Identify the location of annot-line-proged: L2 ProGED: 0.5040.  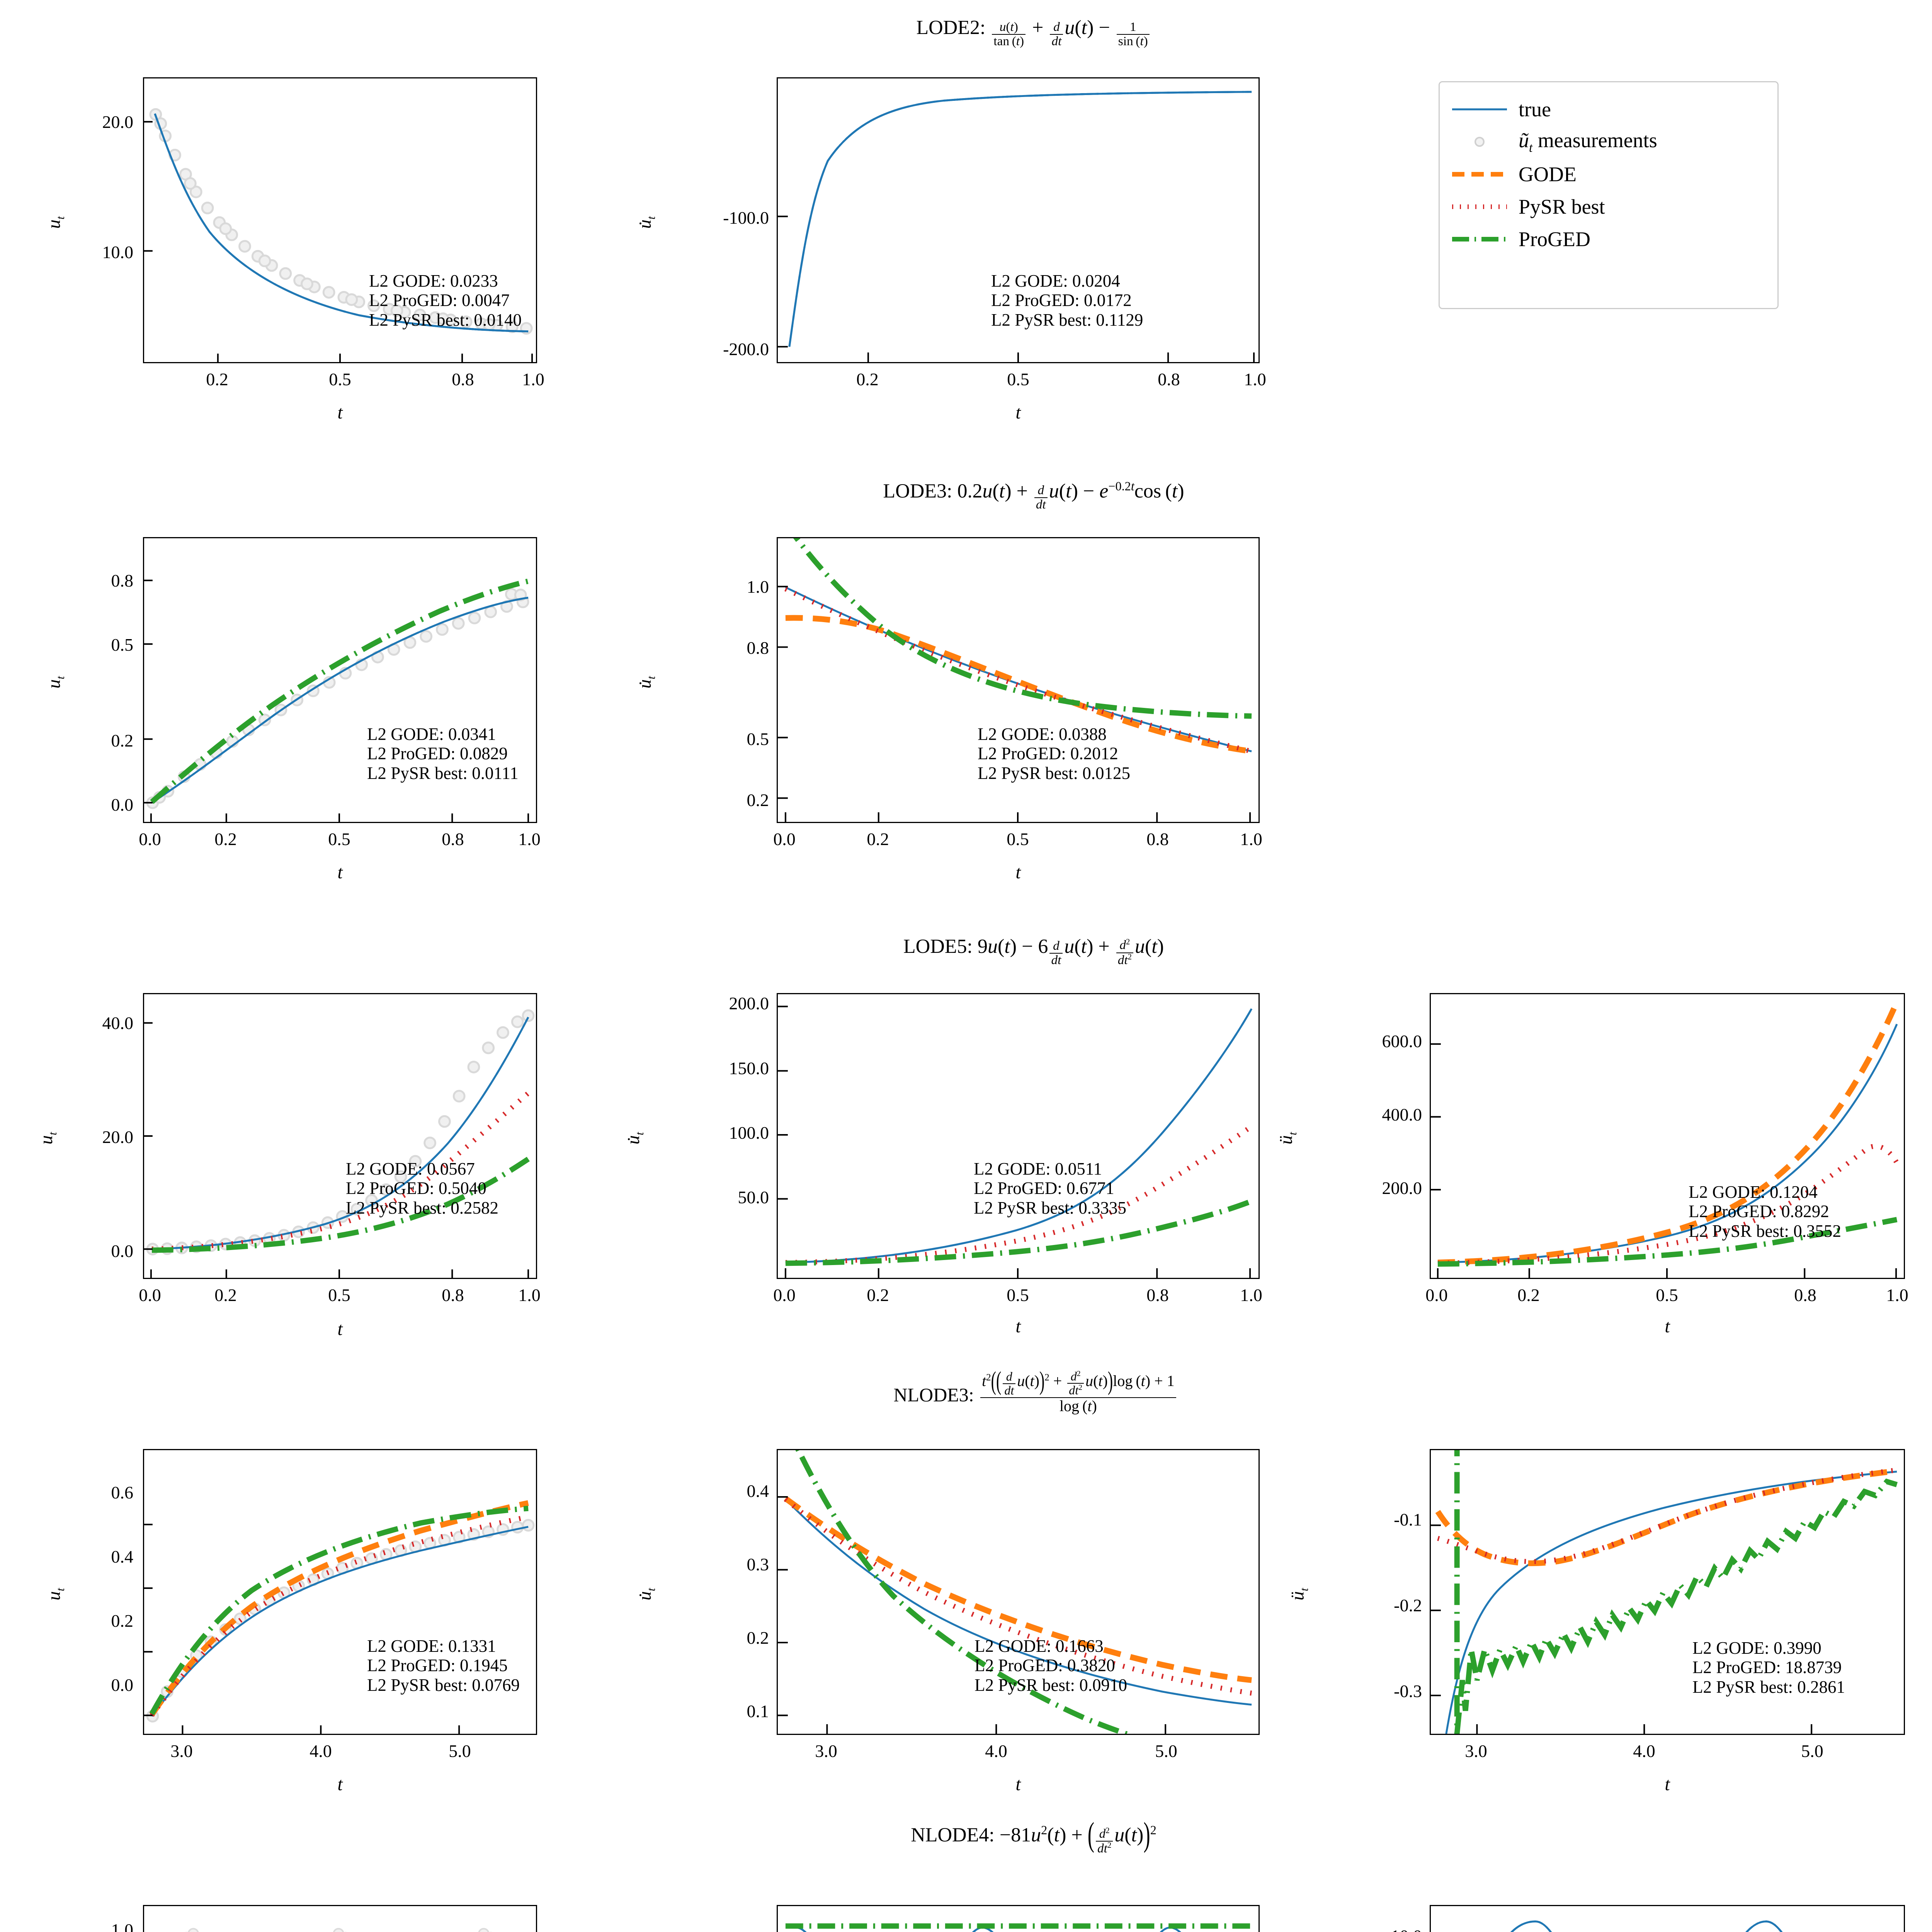
(416, 1189).